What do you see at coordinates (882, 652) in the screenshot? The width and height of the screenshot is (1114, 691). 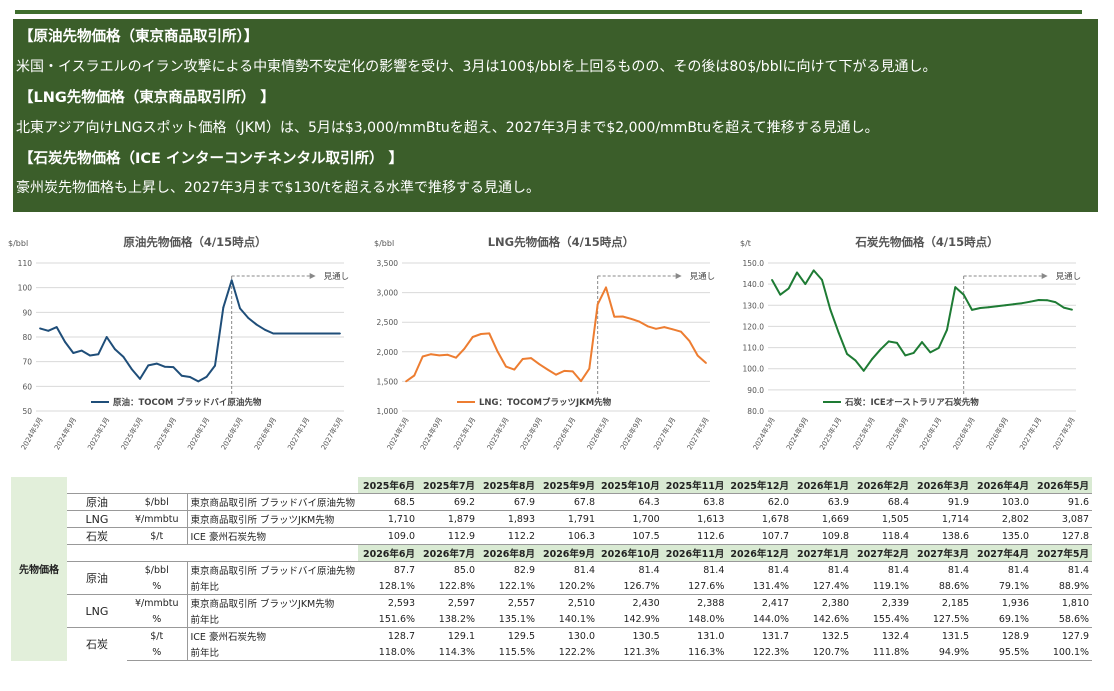 I see `yoy-cell: 111.8%` at bounding box center [882, 652].